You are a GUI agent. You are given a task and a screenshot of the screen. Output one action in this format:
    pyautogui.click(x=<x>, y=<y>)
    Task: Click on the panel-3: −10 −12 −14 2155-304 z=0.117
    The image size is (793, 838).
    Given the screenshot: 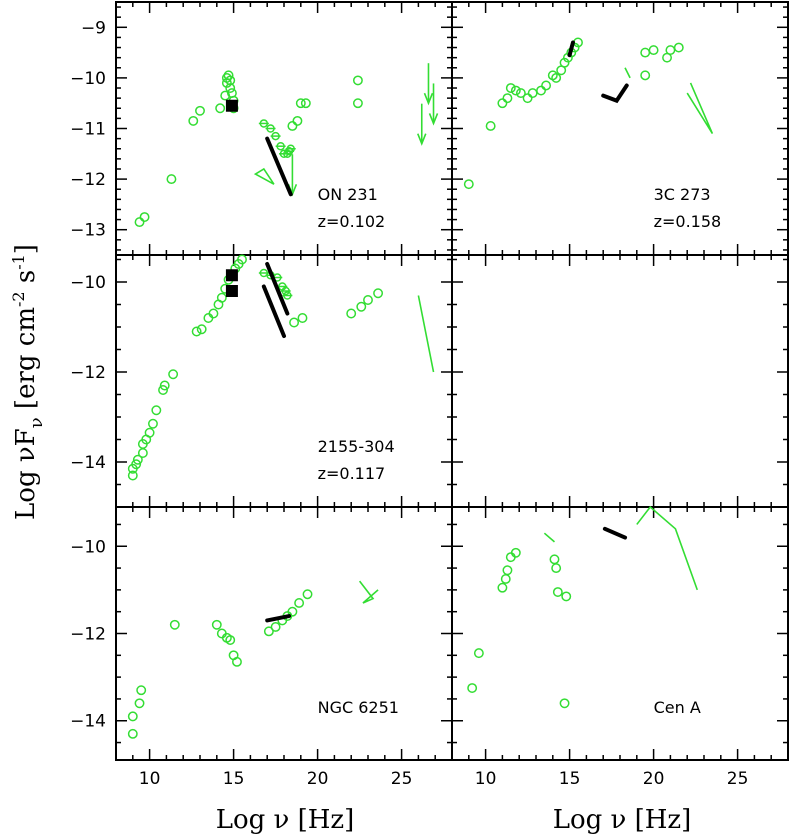 What is the action you would take?
    pyautogui.click(x=261, y=381)
    